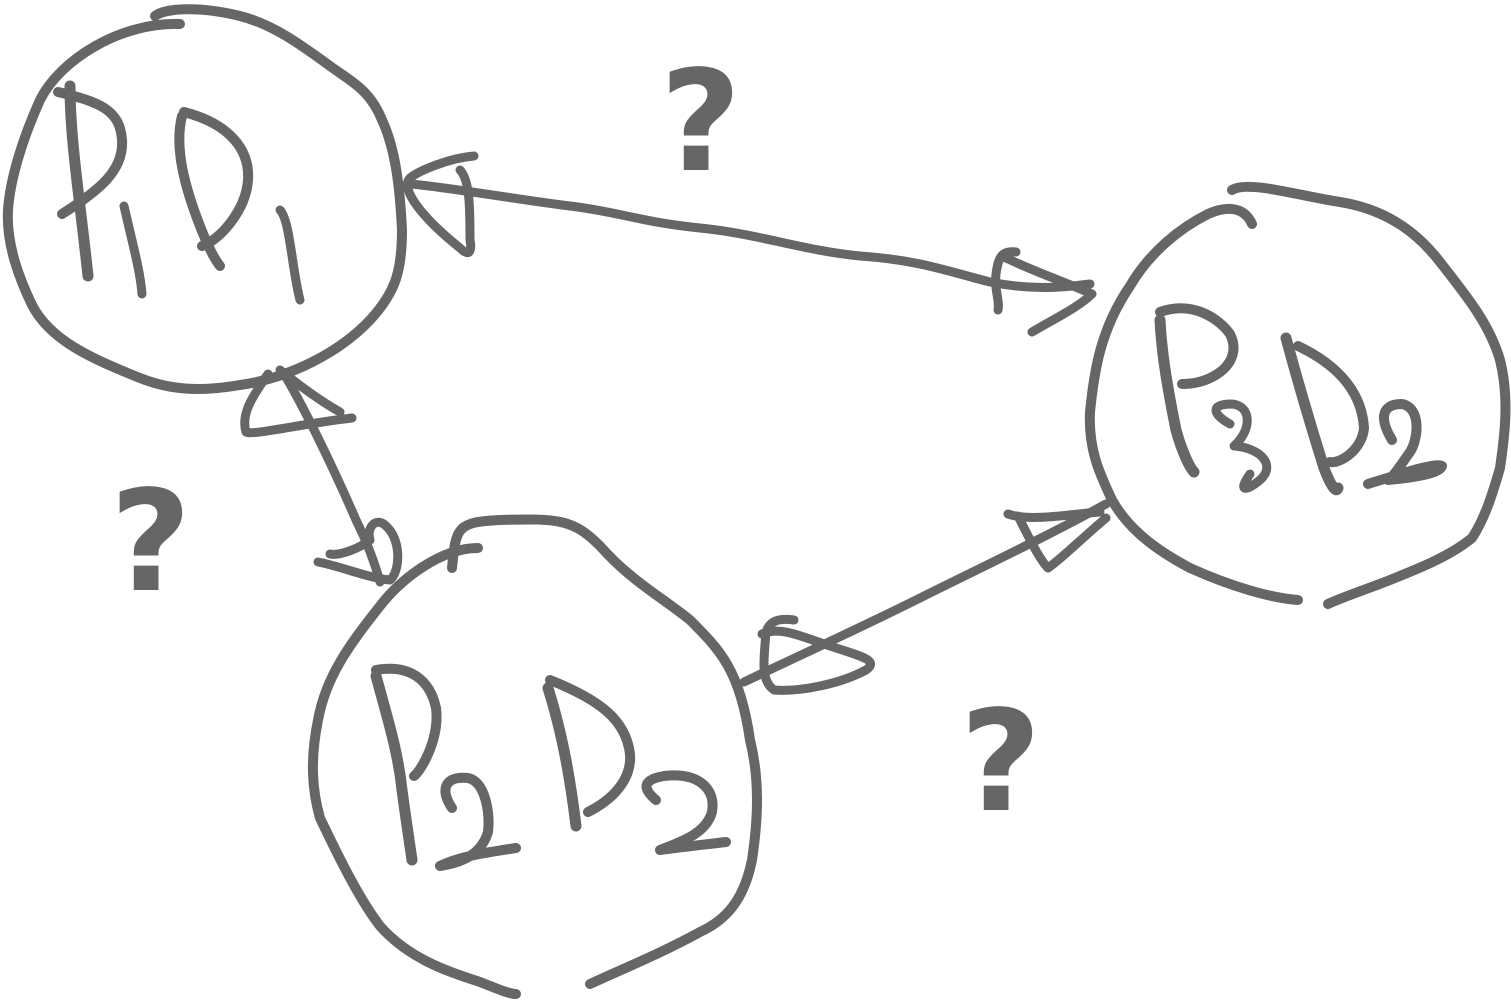  What do you see at coordinates (332, 478) in the screenshot?
I see `edge-1-2-line` at bounding box center [332, 478].